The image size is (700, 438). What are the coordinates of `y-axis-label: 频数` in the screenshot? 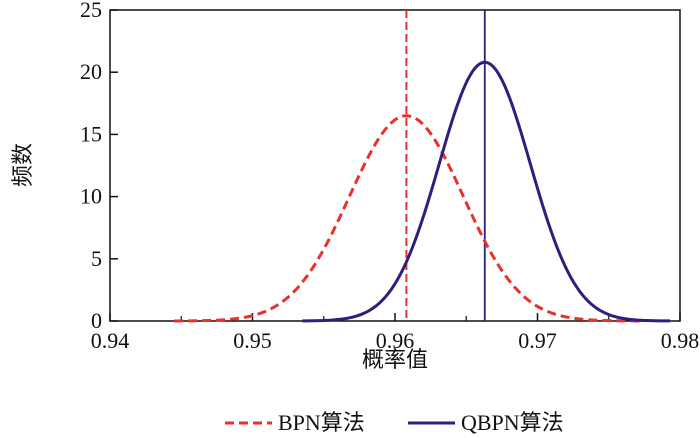 It's located at (23, 165).